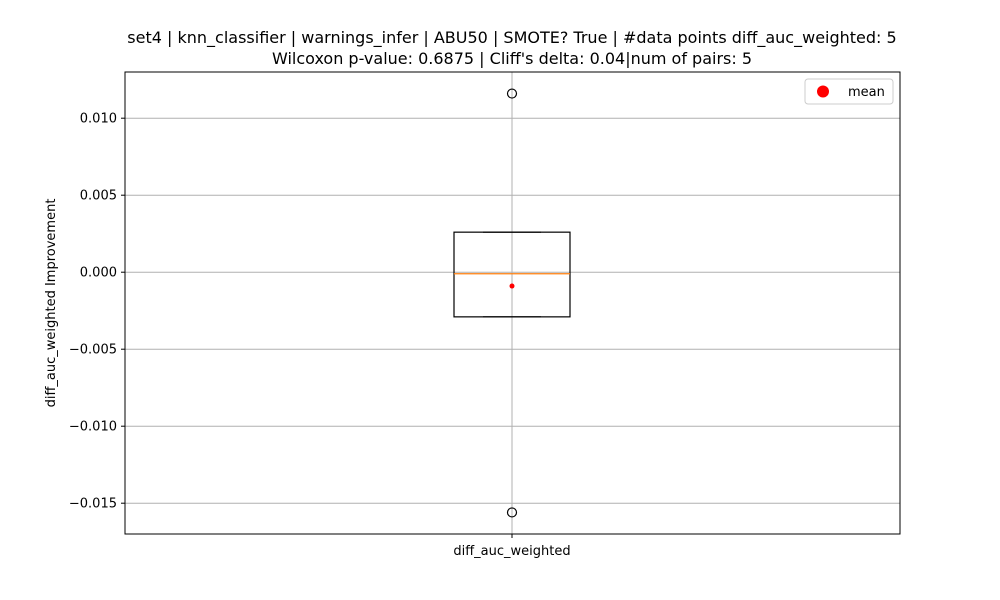 The width and height of the screenshot is (1000, 600). I want to click on y-tick-label: 0.000, so click(98, 273).